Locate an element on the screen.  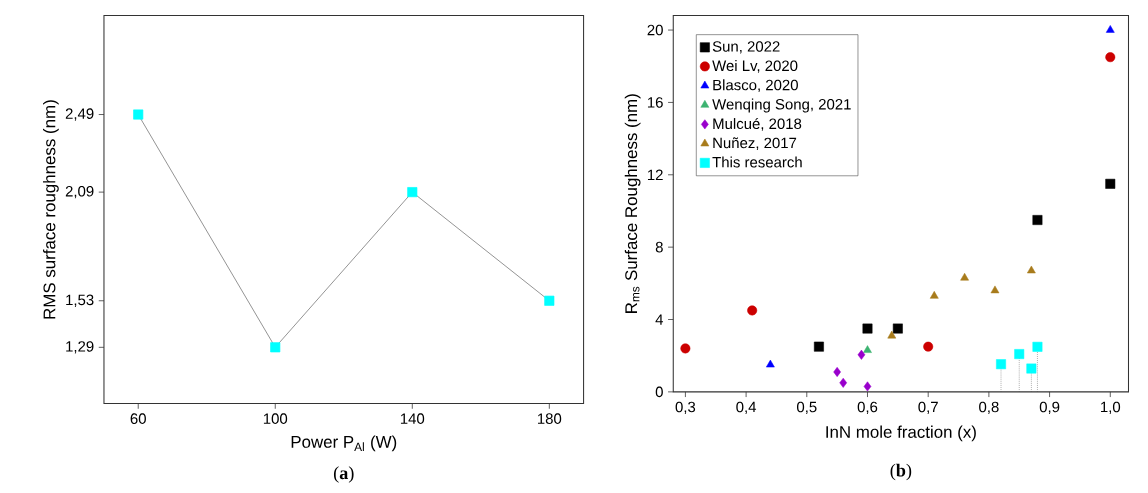
legend-label: Mulcué, 2018 is located at coordinates (757, 124).